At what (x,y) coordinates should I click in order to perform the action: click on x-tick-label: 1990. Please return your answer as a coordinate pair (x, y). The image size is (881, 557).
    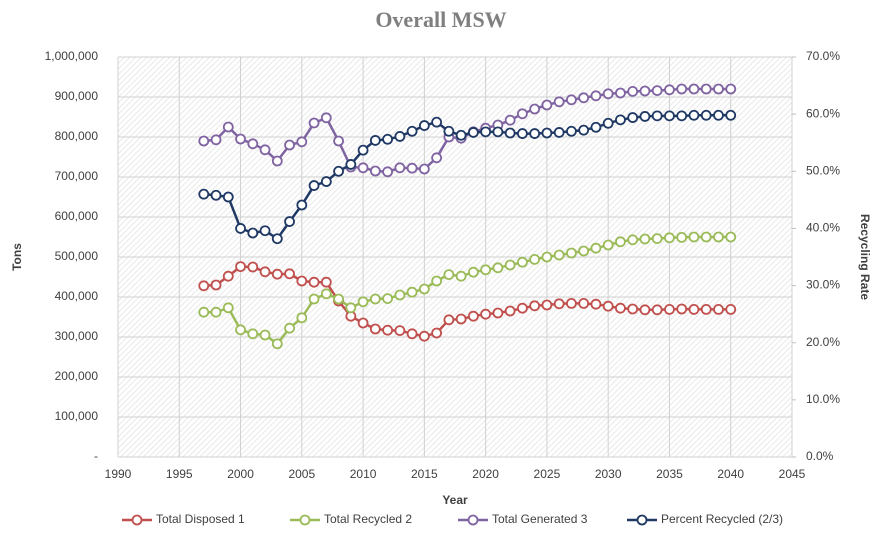
    Looking at the image, I should click on (118, 474).